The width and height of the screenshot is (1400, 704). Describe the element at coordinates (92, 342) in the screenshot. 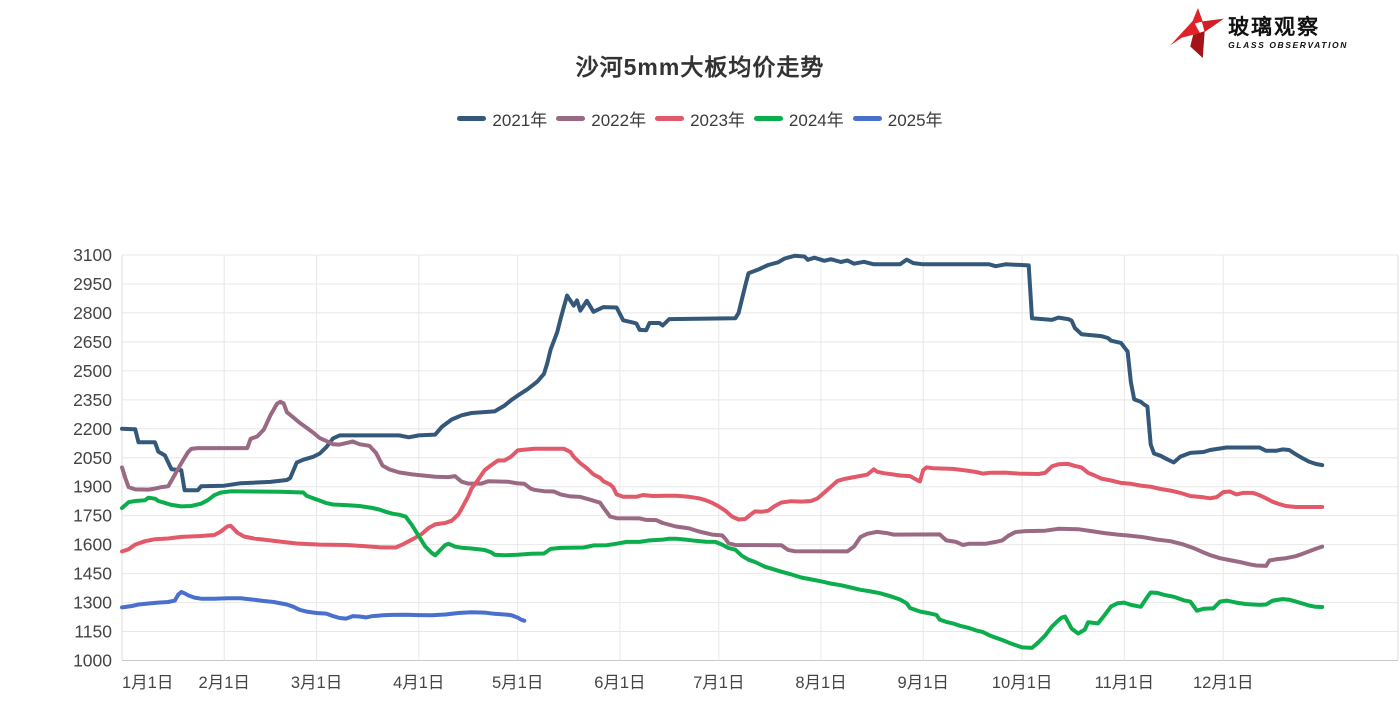

I see `y-axis-tick-label: 2650` at that location.